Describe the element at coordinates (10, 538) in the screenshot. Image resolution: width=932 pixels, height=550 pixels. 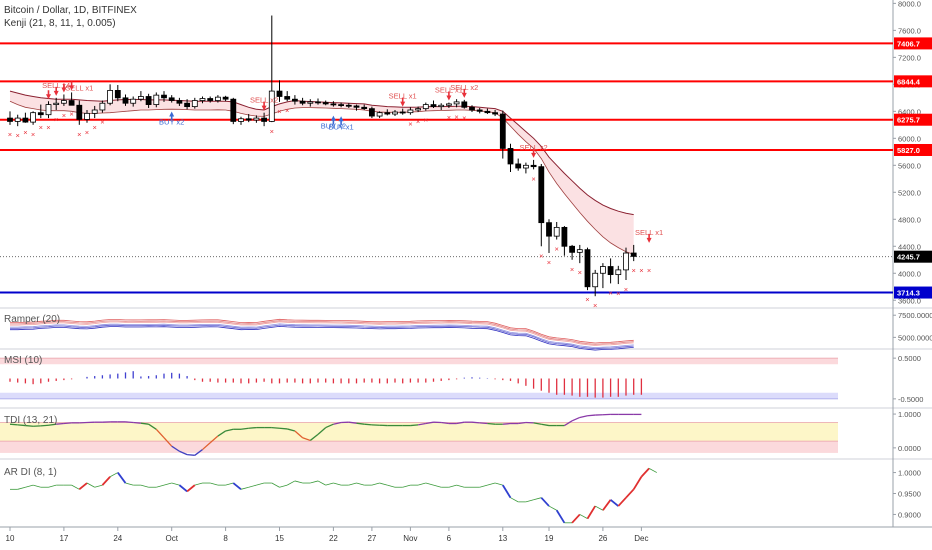
I see `x-tick-label: 10` at that location.